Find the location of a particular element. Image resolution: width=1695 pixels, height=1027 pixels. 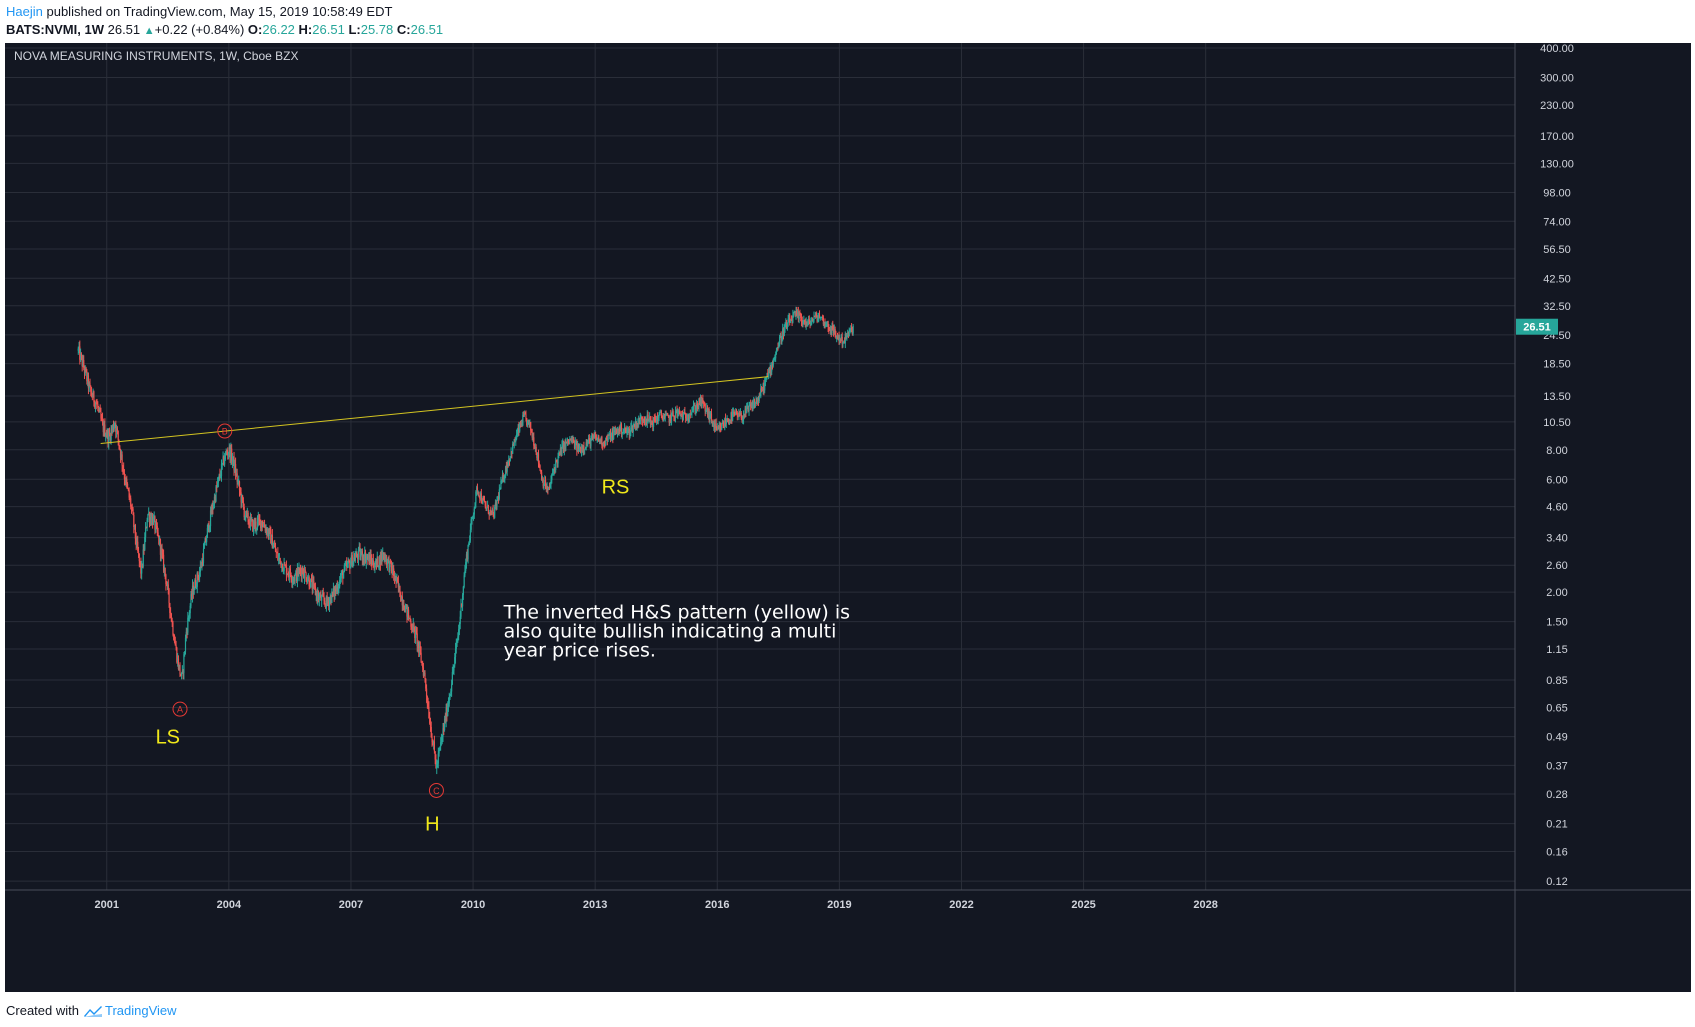

neckline-trendline is located at coordinates (434, 410).